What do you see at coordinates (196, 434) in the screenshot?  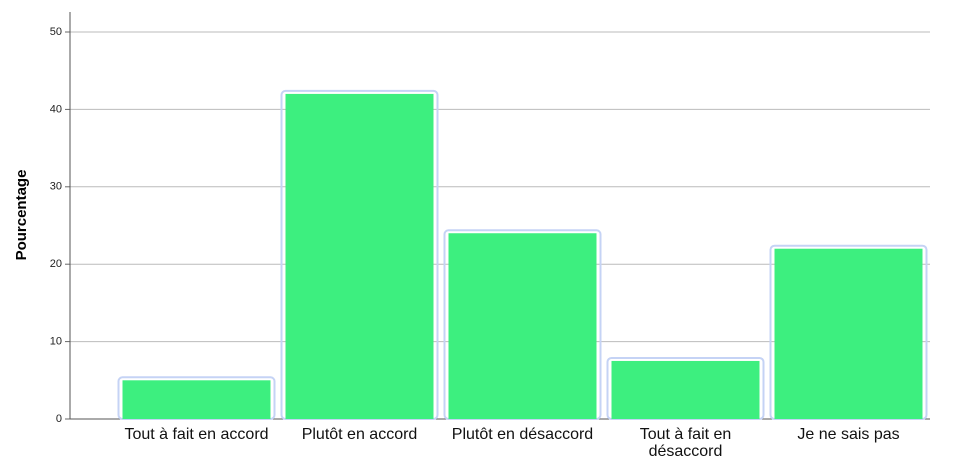 I see `x-tick-label: Tout à fait en accord` at bounding box center [196, 434].